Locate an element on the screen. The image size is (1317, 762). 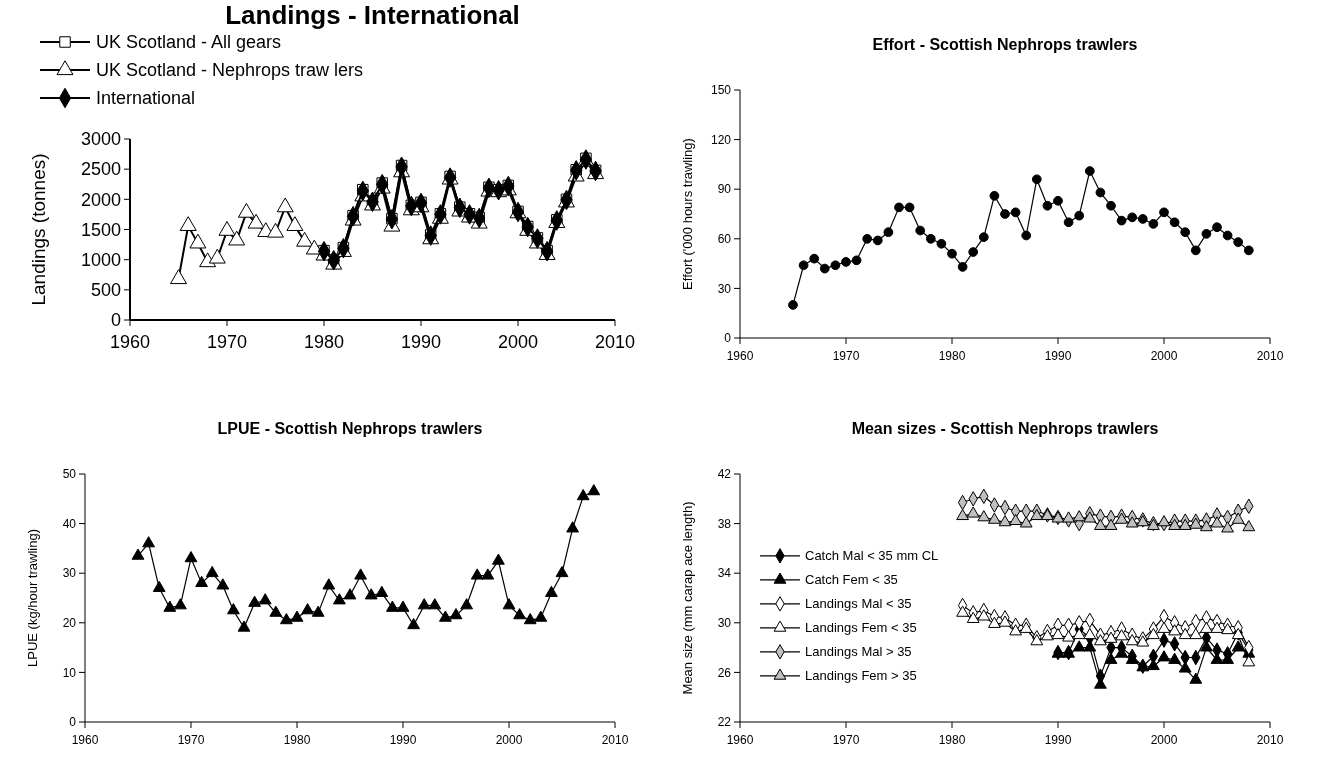
y-tick-label: 90 is located at coordinates (724, 189).